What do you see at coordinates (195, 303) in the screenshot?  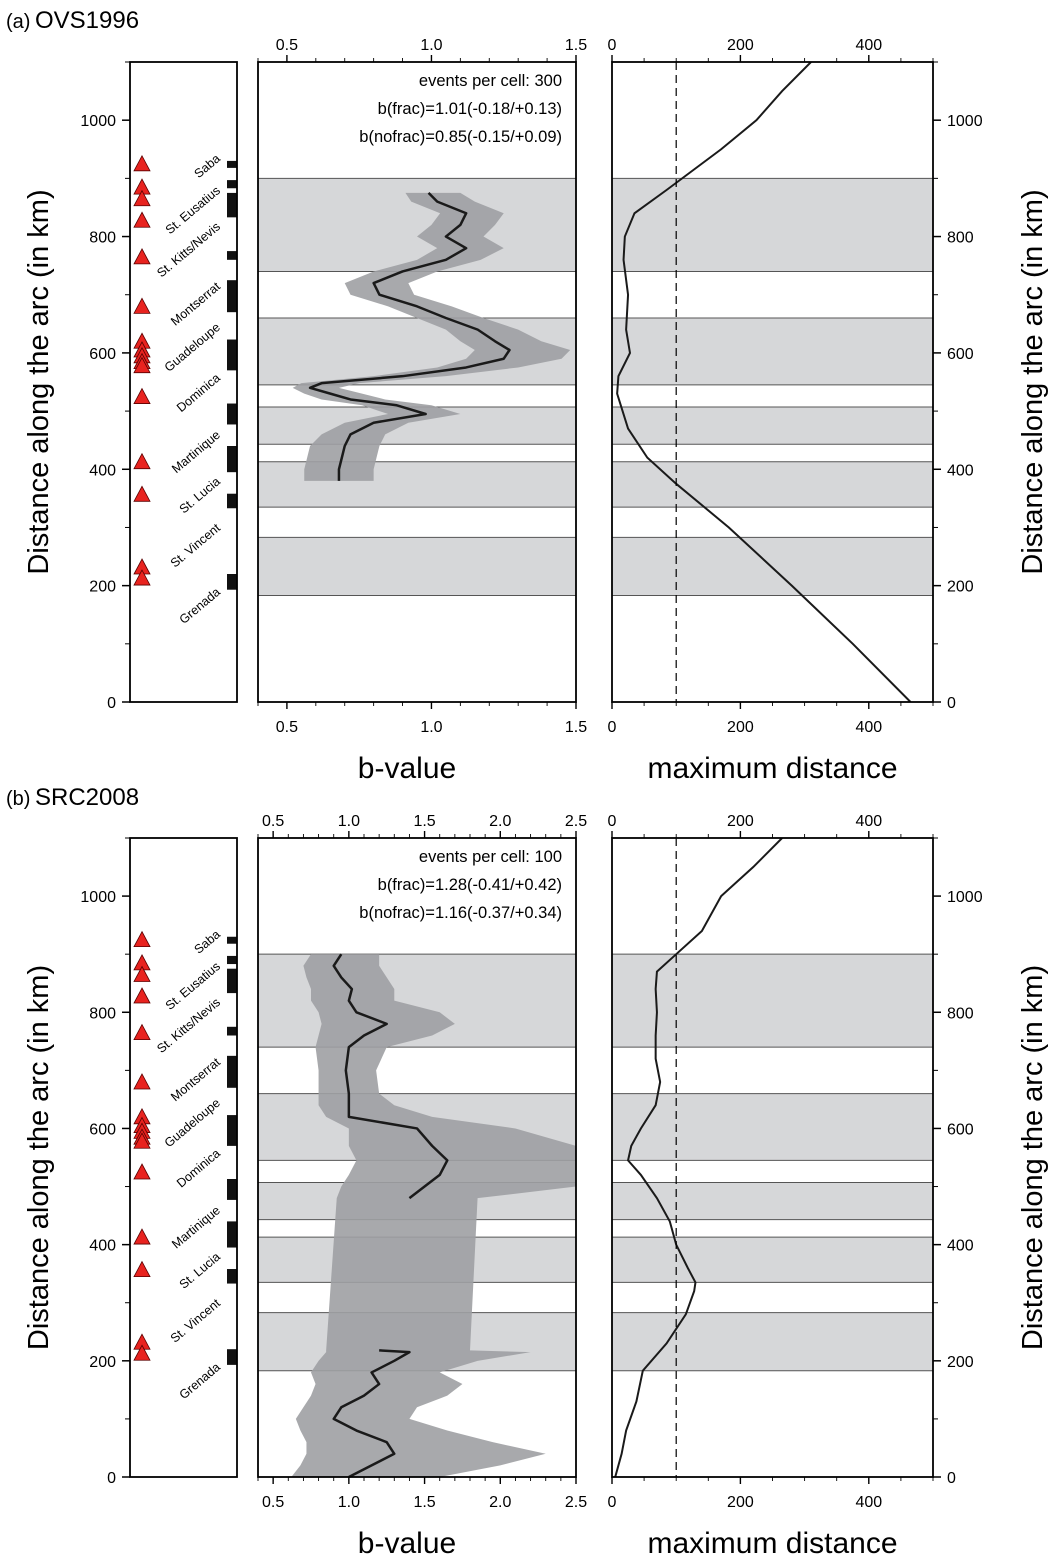 I see `island-label: Montserrat` at bounding box center [195, 303].